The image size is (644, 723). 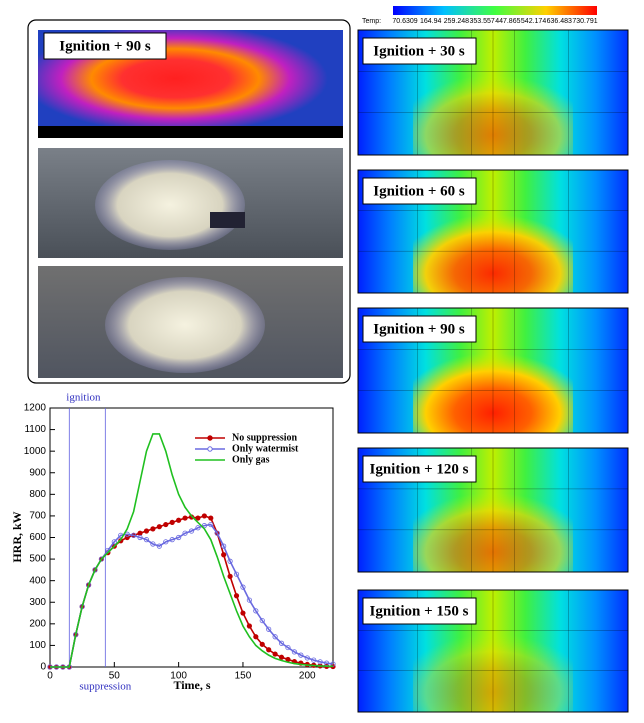 I want to click on legend-label: No suppression, so click(x=265, y=437).